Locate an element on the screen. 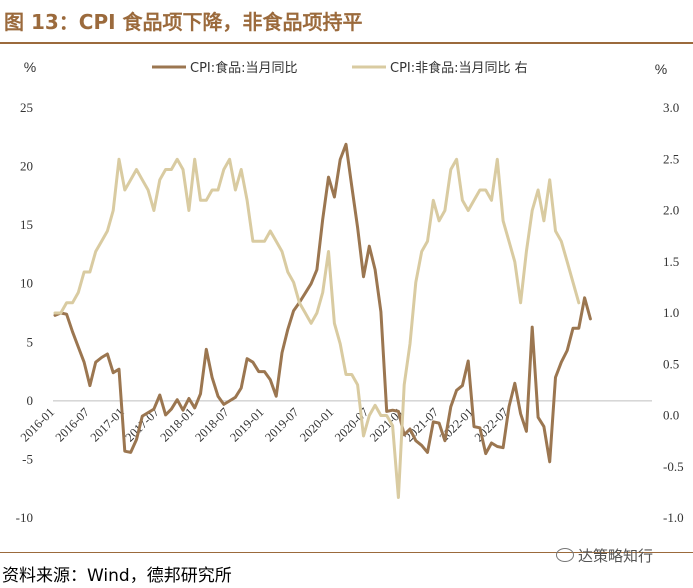 This screenshot has height=588, width=693. chart-legend: CPI:食品:当月同比 CPI:非食品:当月同比 右 is located at coordinates (340, 68).